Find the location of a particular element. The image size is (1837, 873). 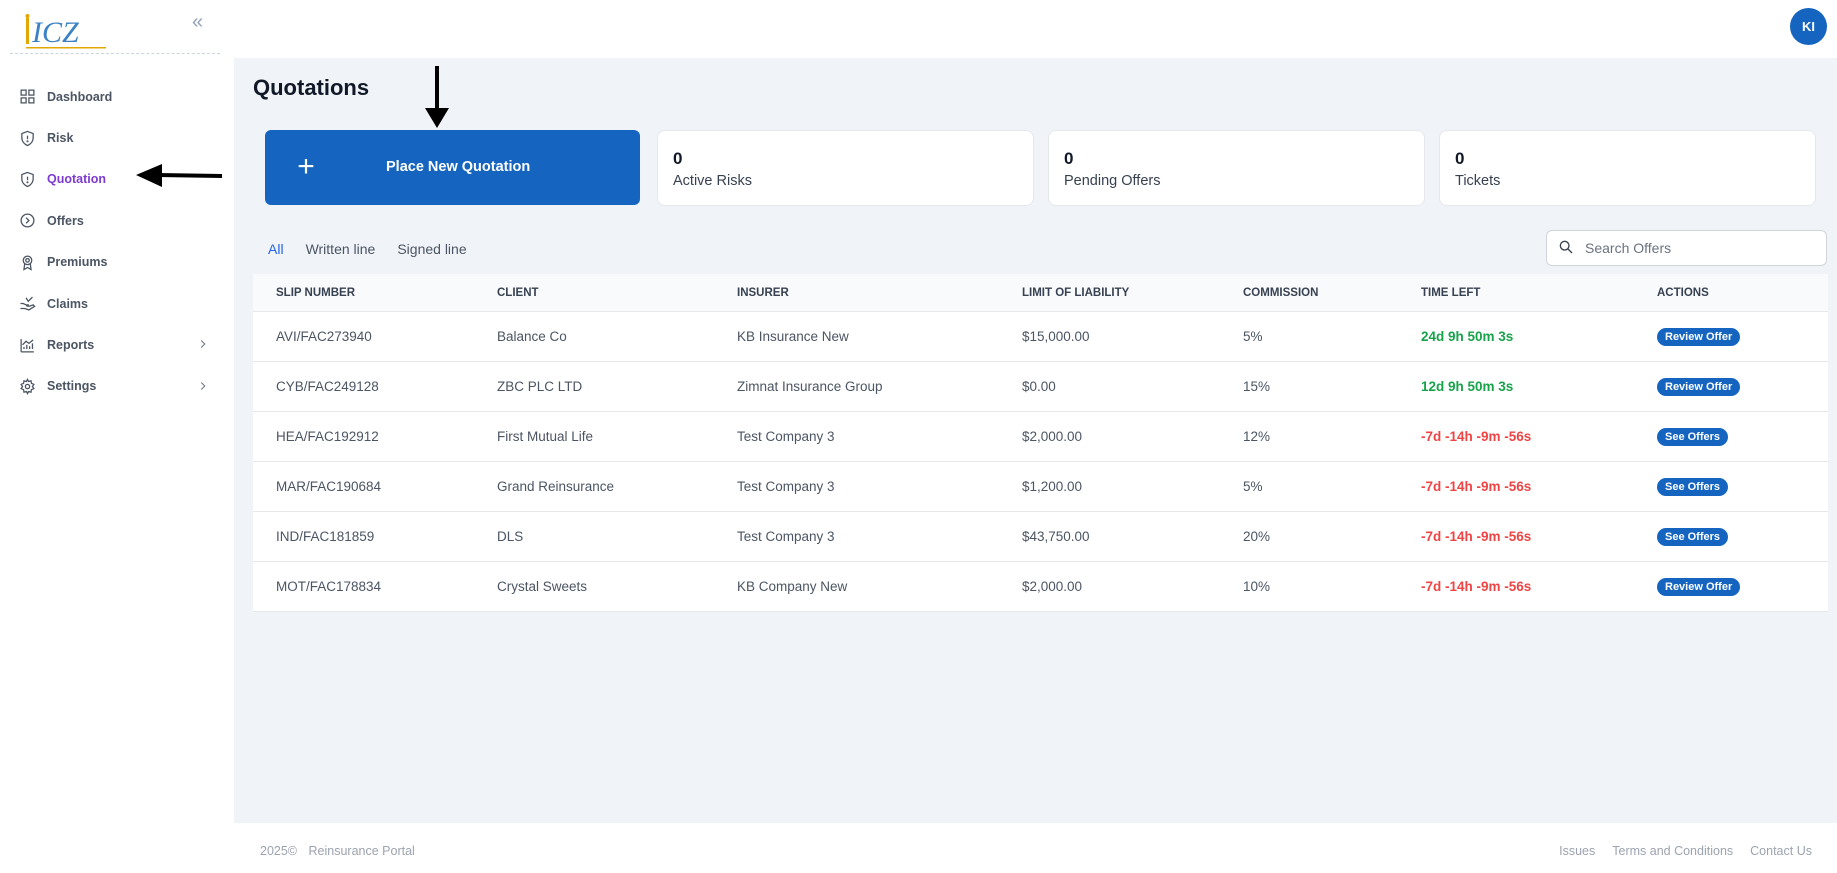

sidebar-item-label: Quotation is located at coordinates (77, 179).